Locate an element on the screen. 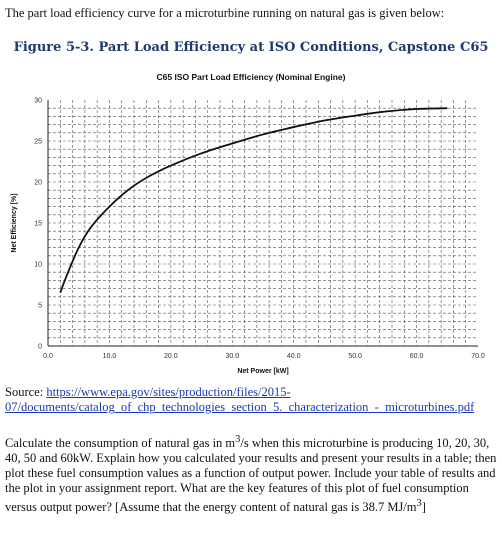 Image resolution: width=502 pixels, height=538 pixels. x-tick-label: 0.0 is located at coordinates (48, 356).